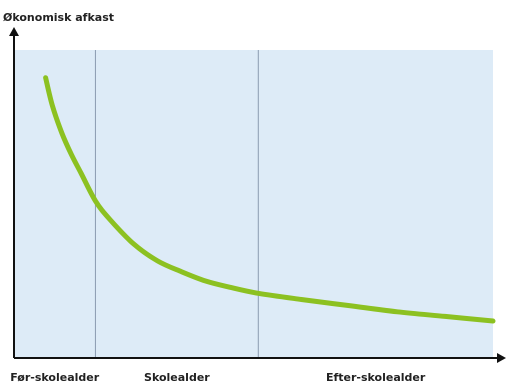  I want to click on y-axis-arrow-icon, so click(14, 31).